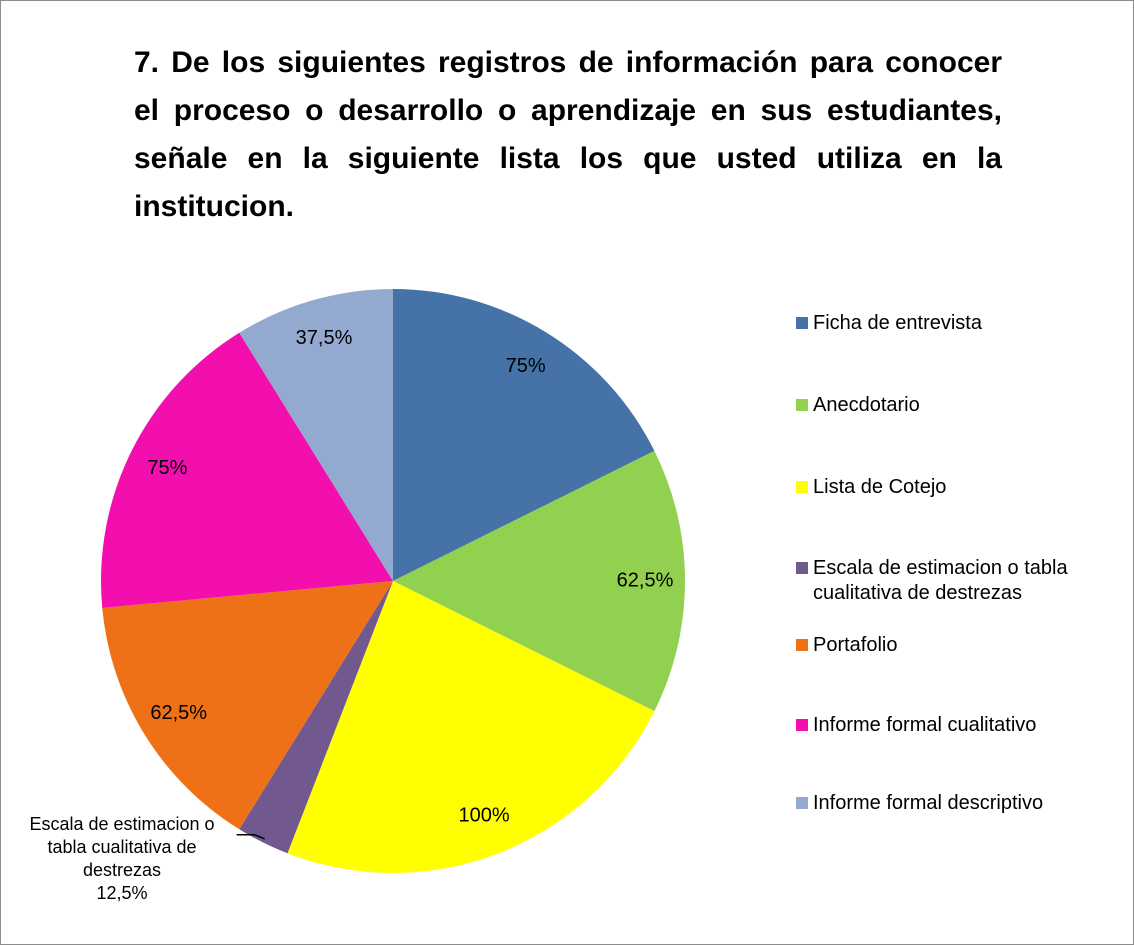  Describe the element at coordinates (961, 645) in the screenshot. I see `legend-item: Portafolio` at that location.